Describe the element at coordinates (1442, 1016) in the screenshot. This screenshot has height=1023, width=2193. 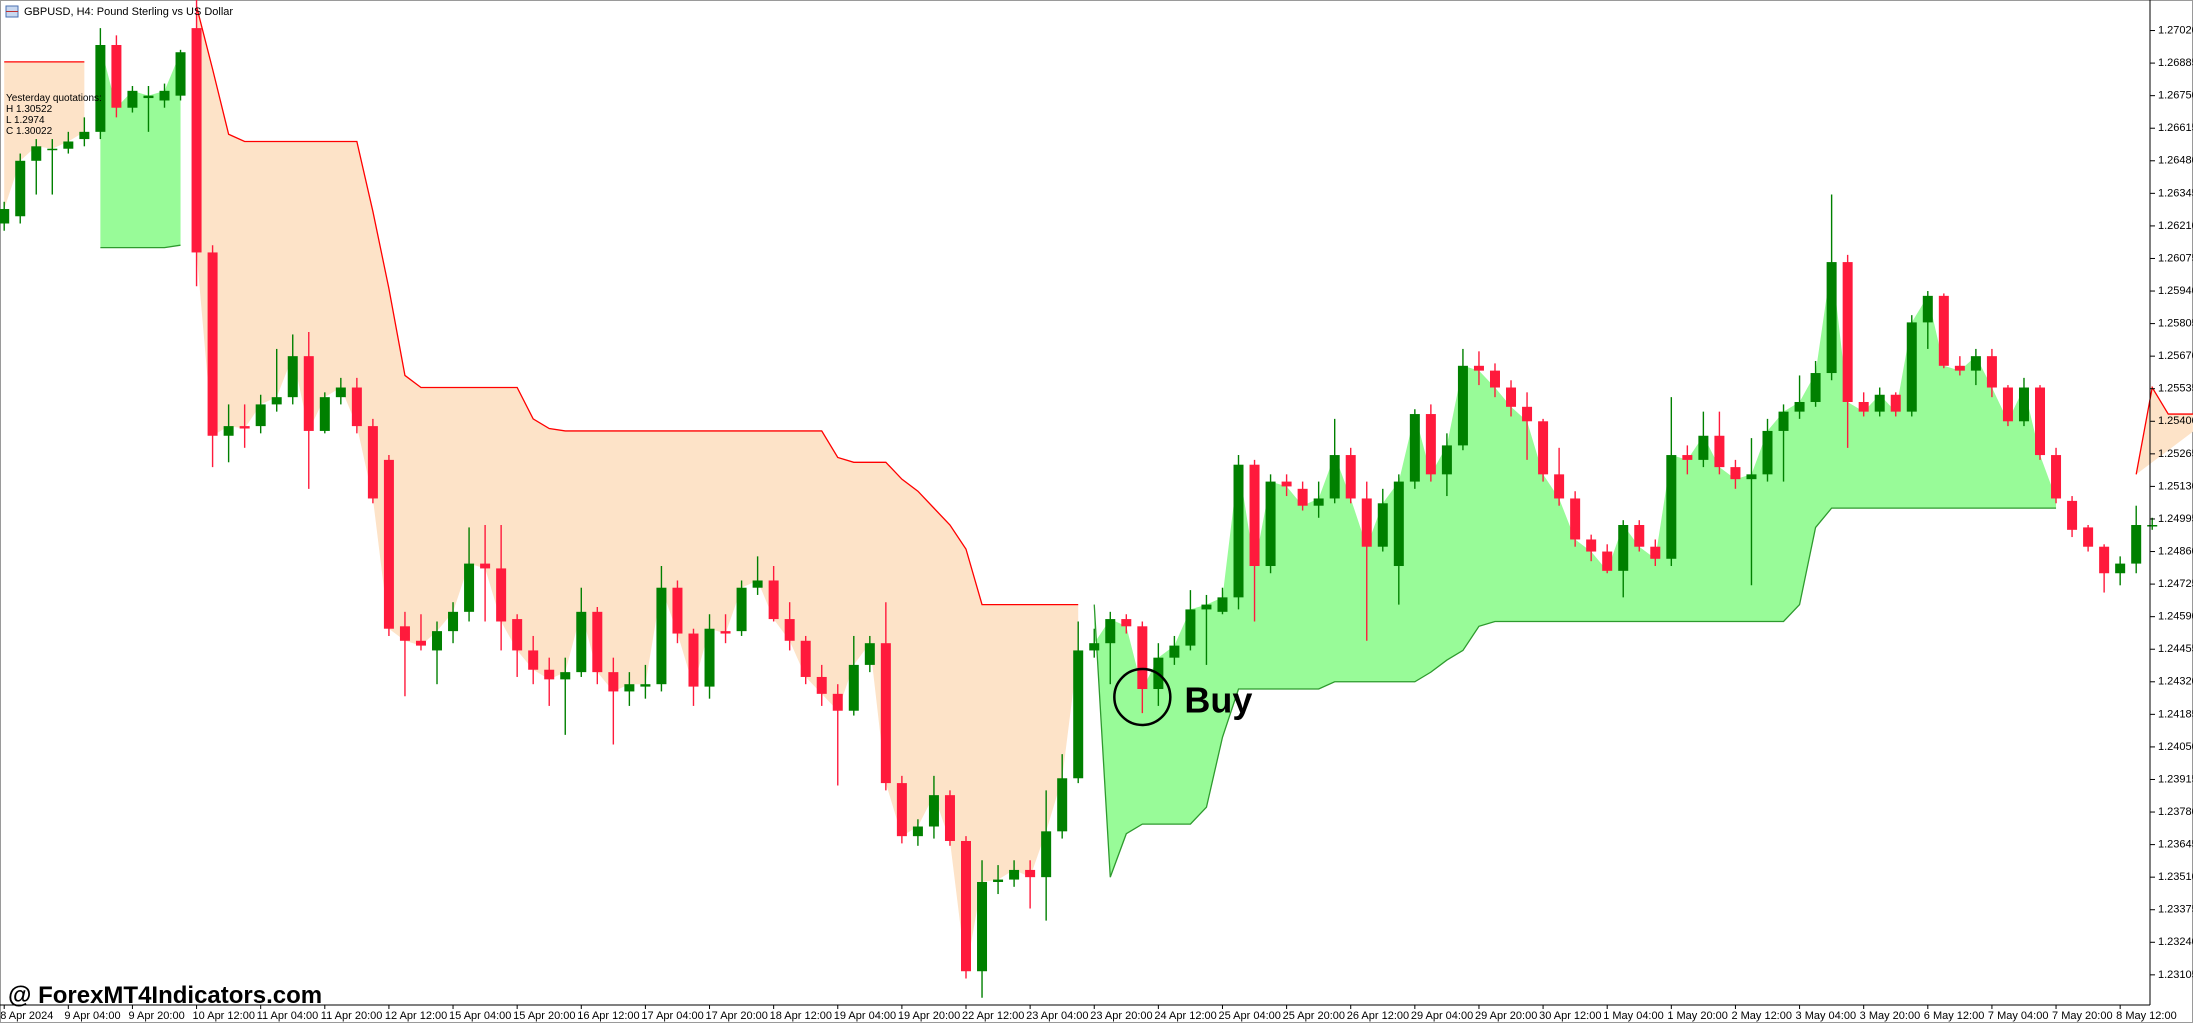
I see `x-tick-label: 29 Apr 04:00` at that location.